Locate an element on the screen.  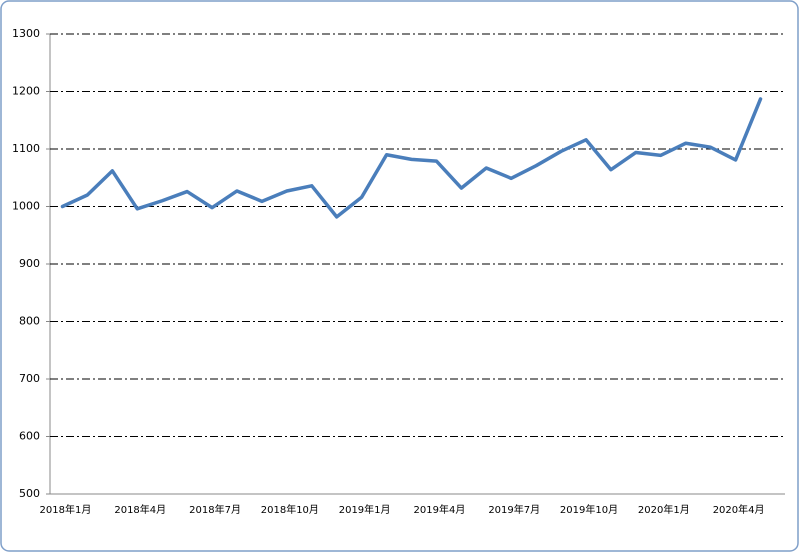
y-tick-label: 1100 is located at coordinates (26, 148).